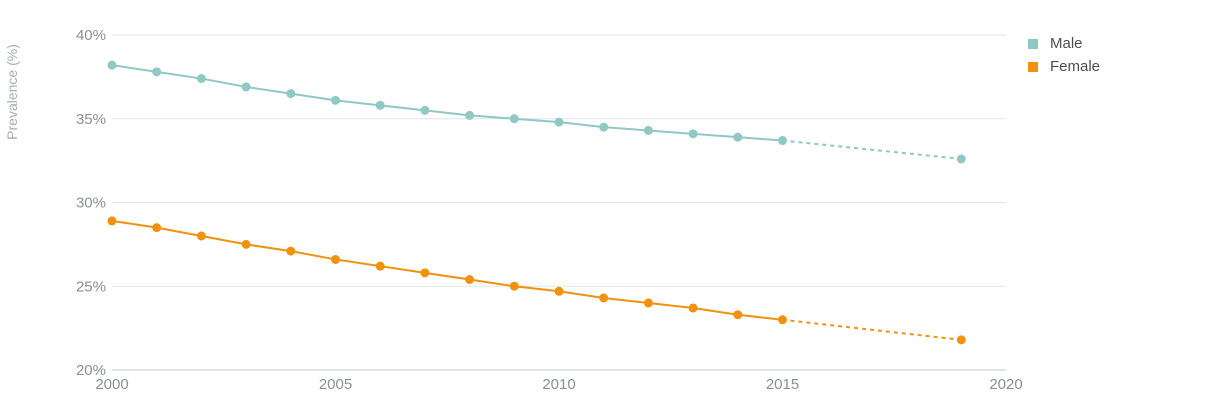  What do you see at coordinates (111, 384) in the screenshot?
I see `x-tick-label: 2000` at bounding box center [111, 384].